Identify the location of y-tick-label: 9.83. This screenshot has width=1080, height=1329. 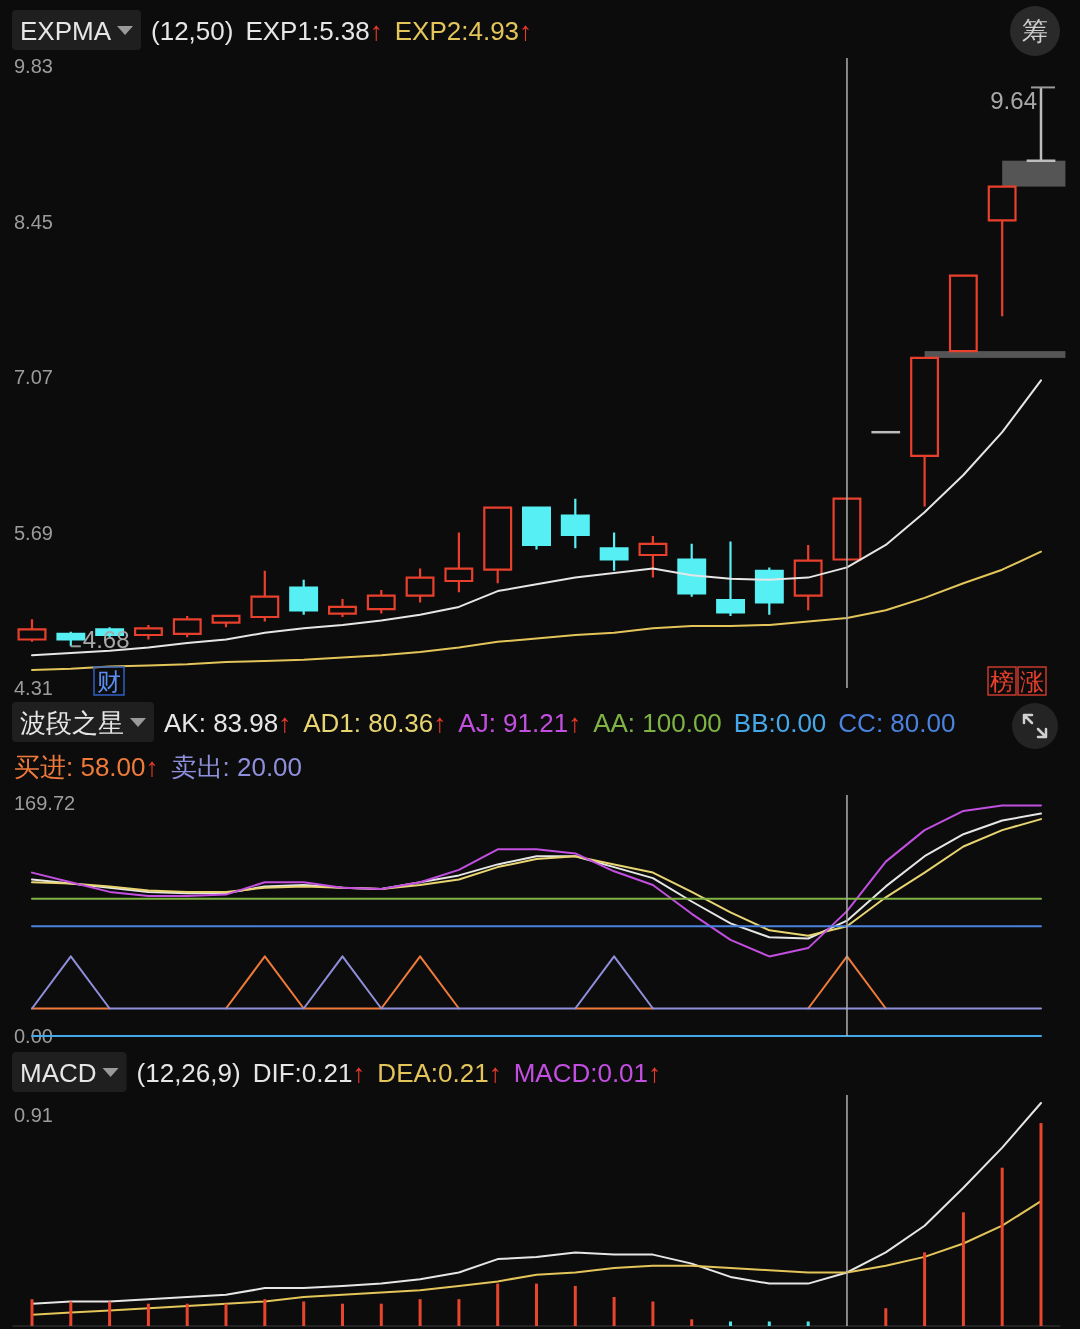
(33, 66).